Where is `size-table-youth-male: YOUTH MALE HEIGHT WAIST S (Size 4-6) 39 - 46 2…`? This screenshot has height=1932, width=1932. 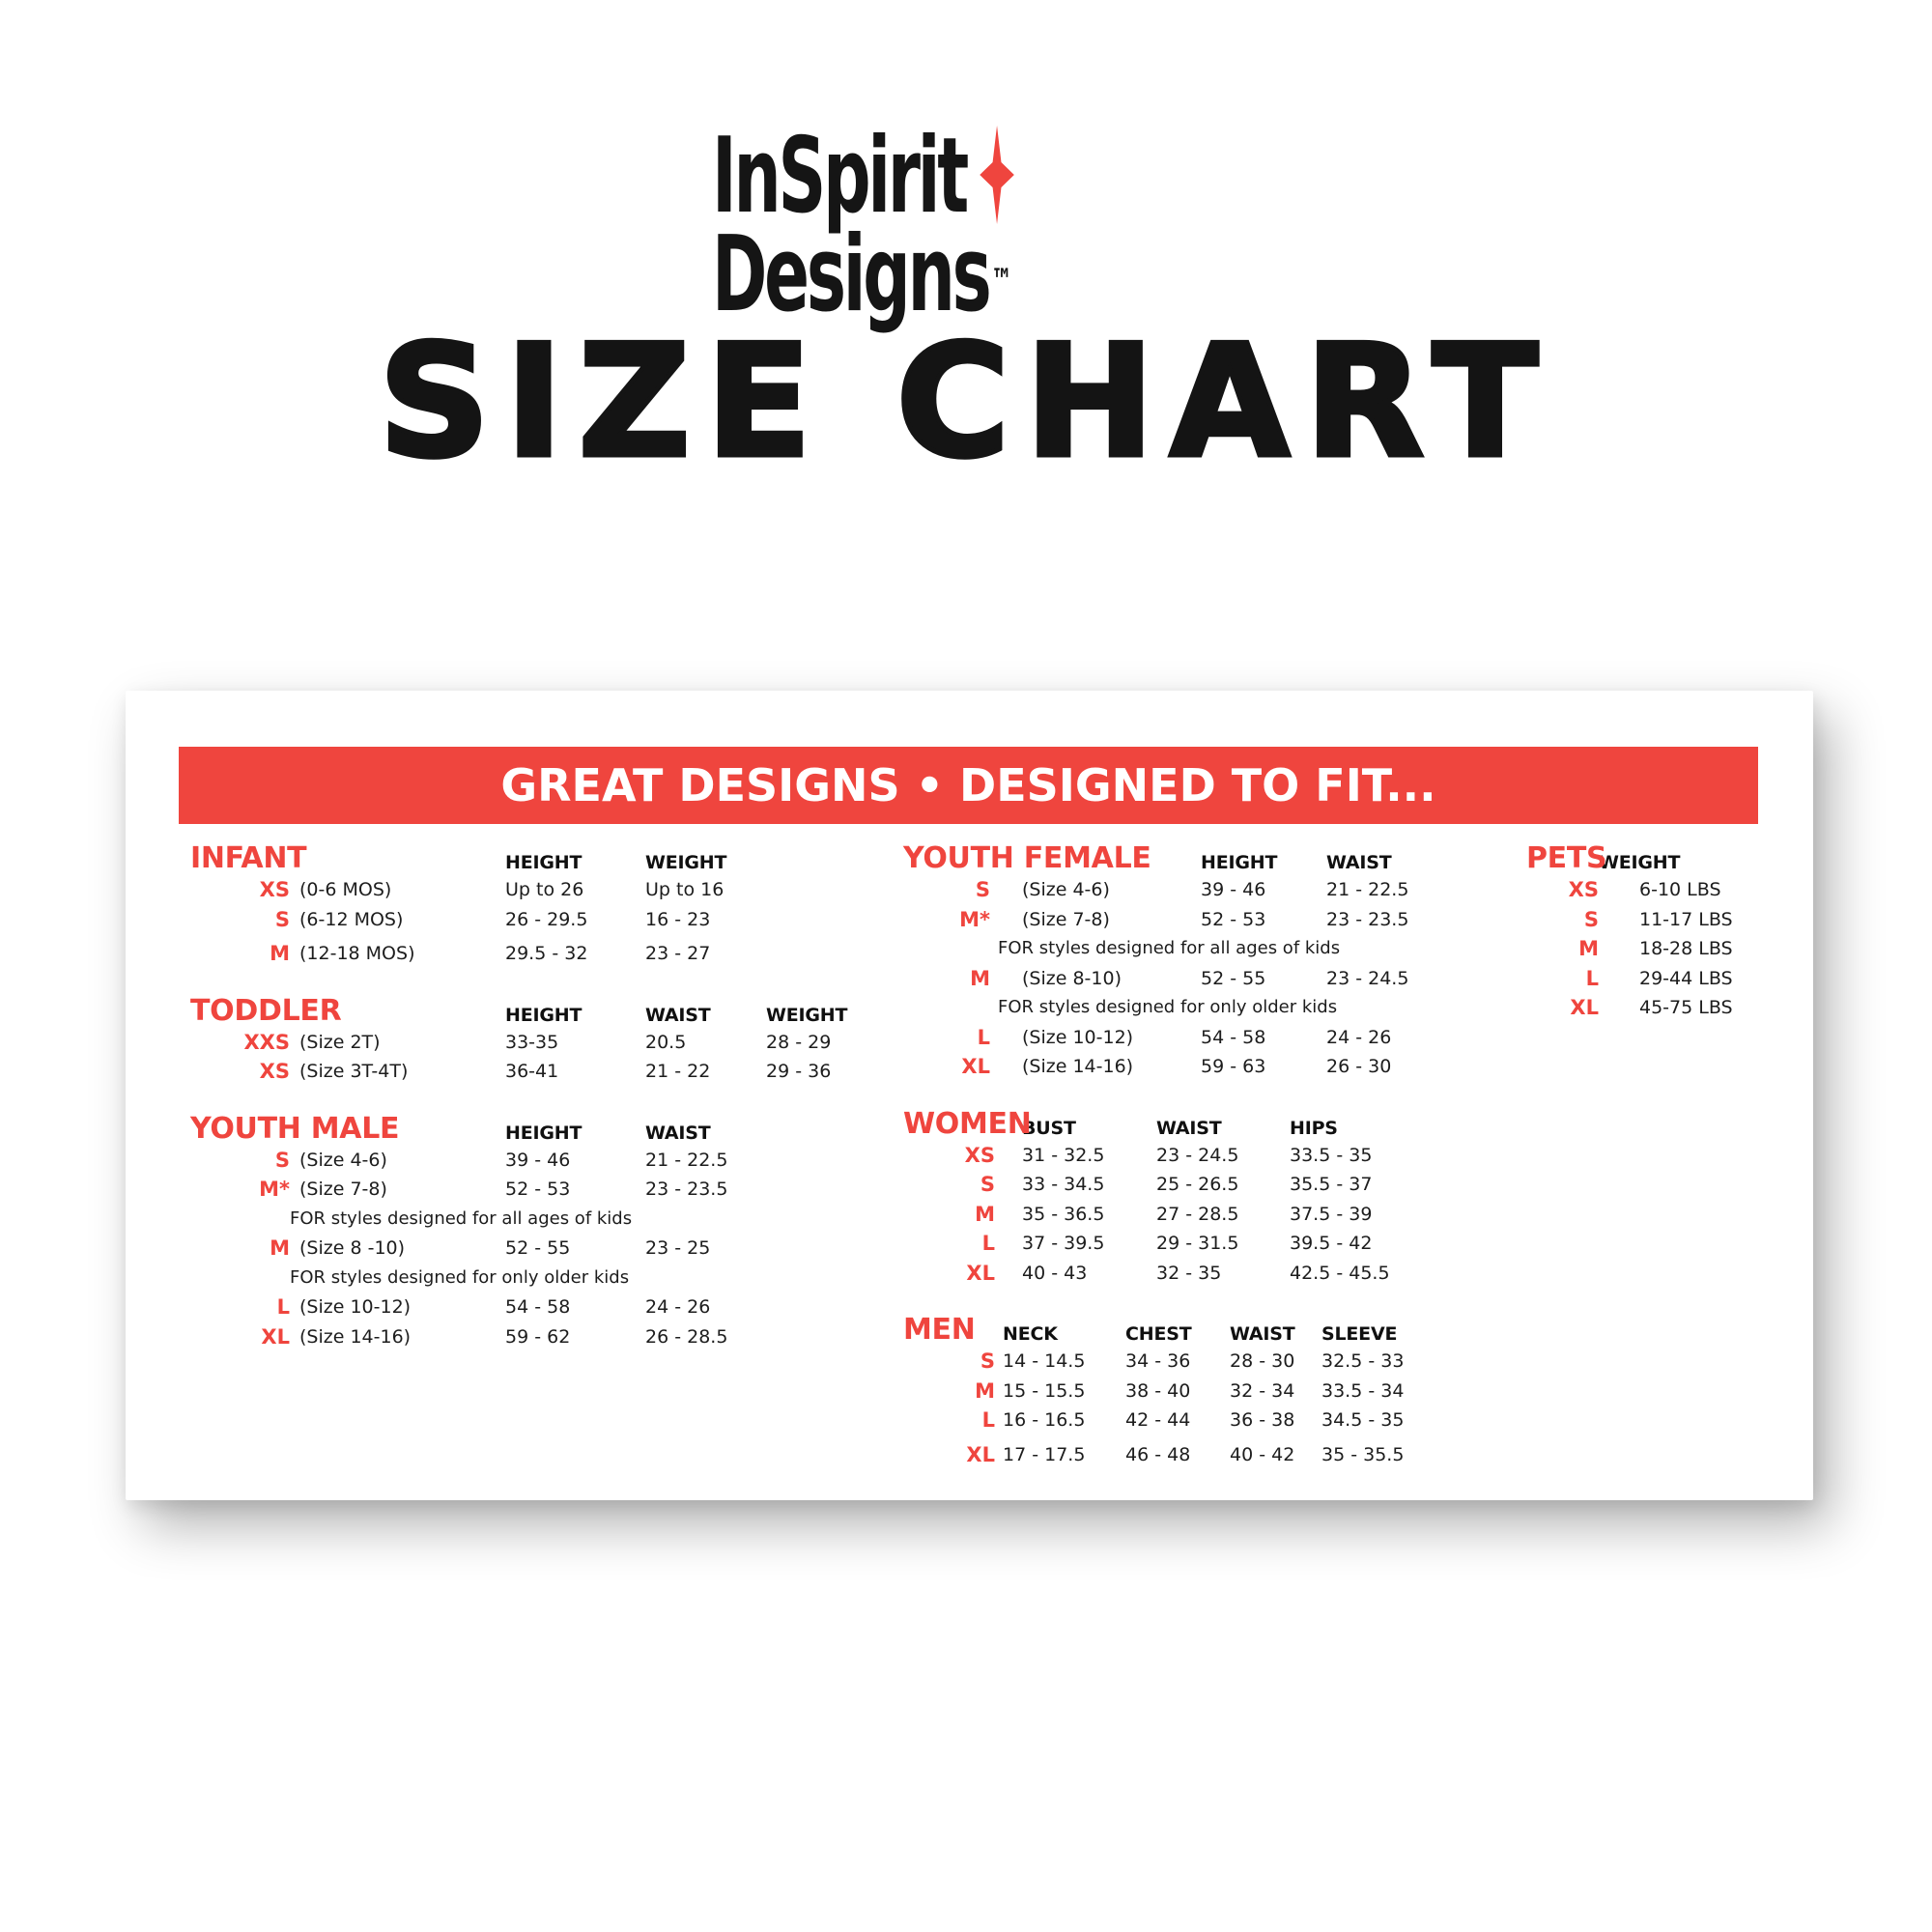 size-table-youth-male: YOUTH MALE HEIGHT WAIST S (Size 4-6) 39 - 46 2… is located at coordinates (528, 1229).